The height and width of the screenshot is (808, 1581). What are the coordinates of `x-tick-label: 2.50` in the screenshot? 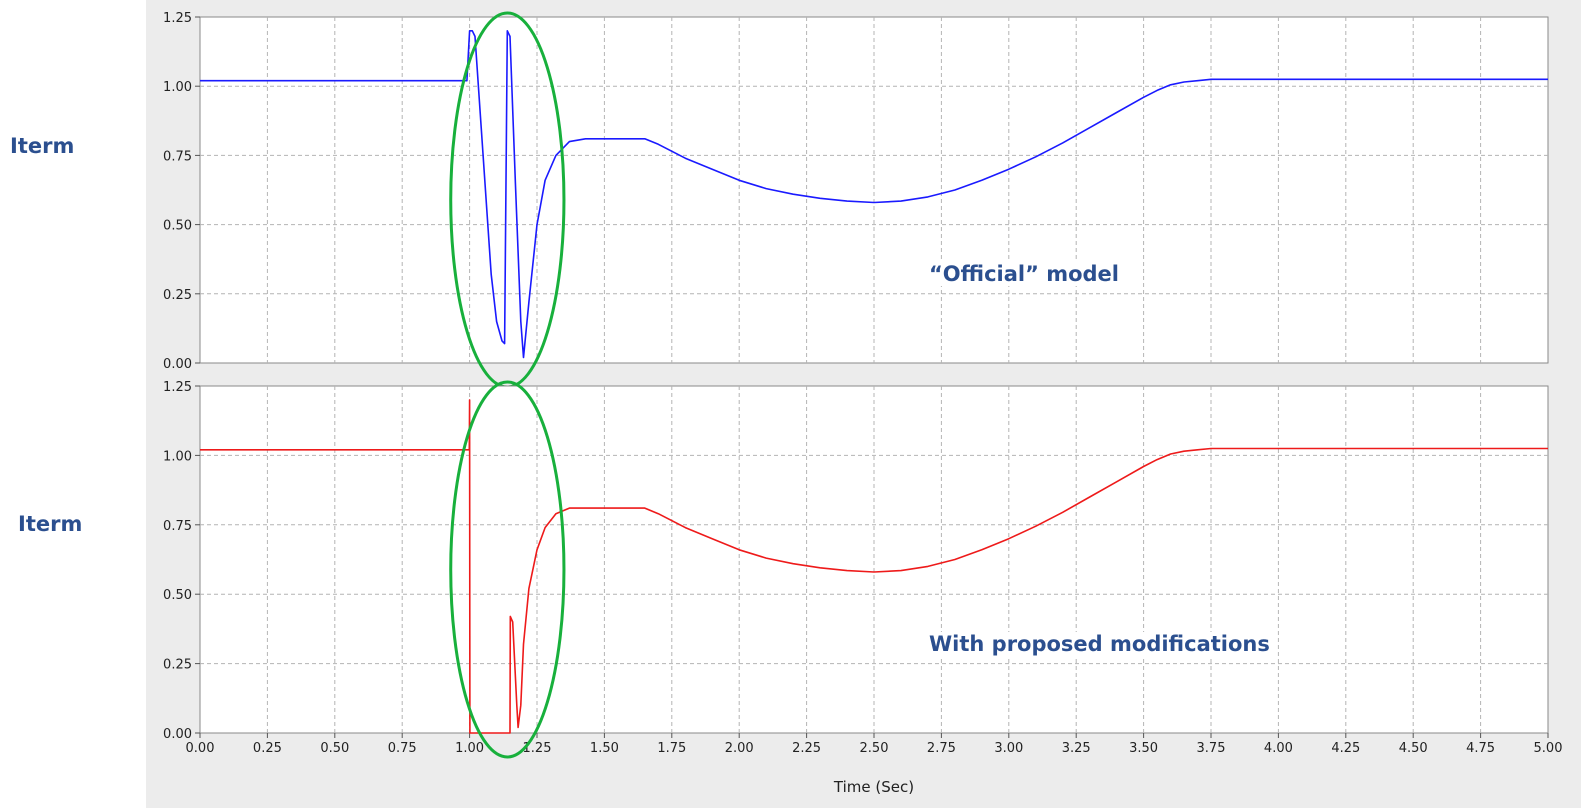 It's located at (874, 748).